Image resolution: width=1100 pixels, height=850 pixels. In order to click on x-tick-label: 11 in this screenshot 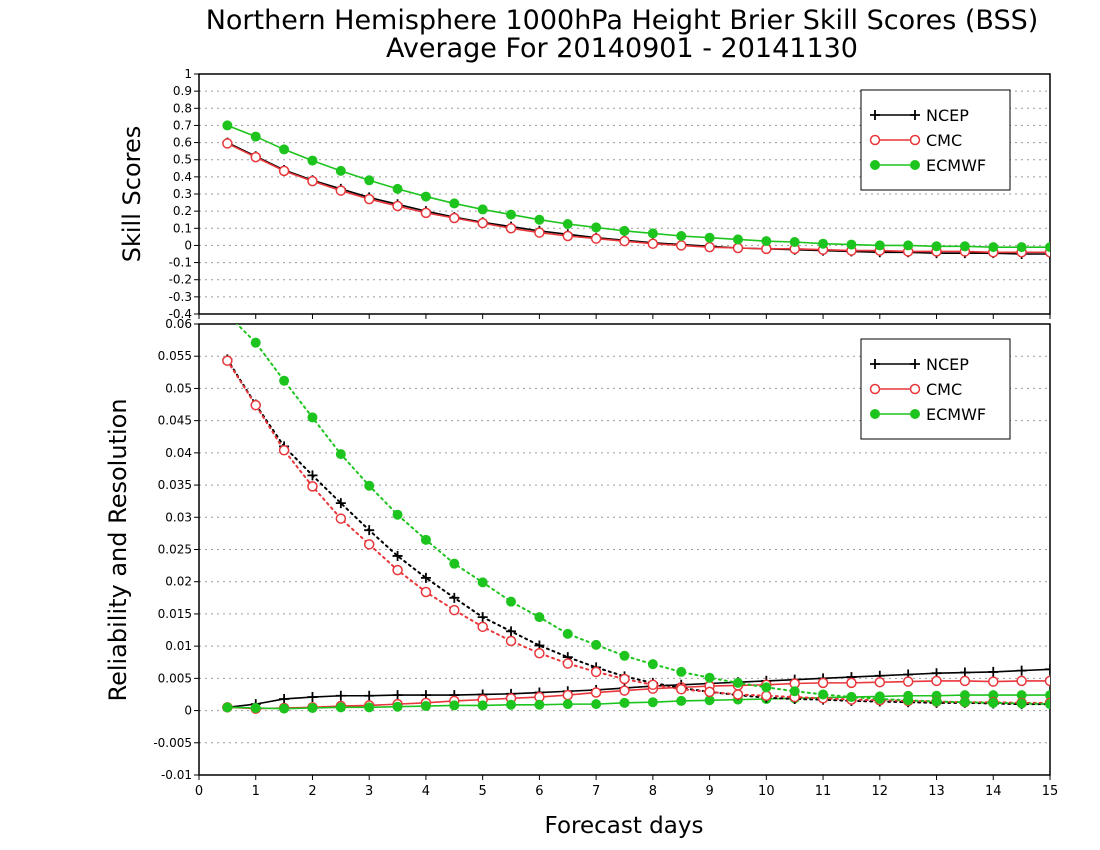, I will do `click(823, 791)`.